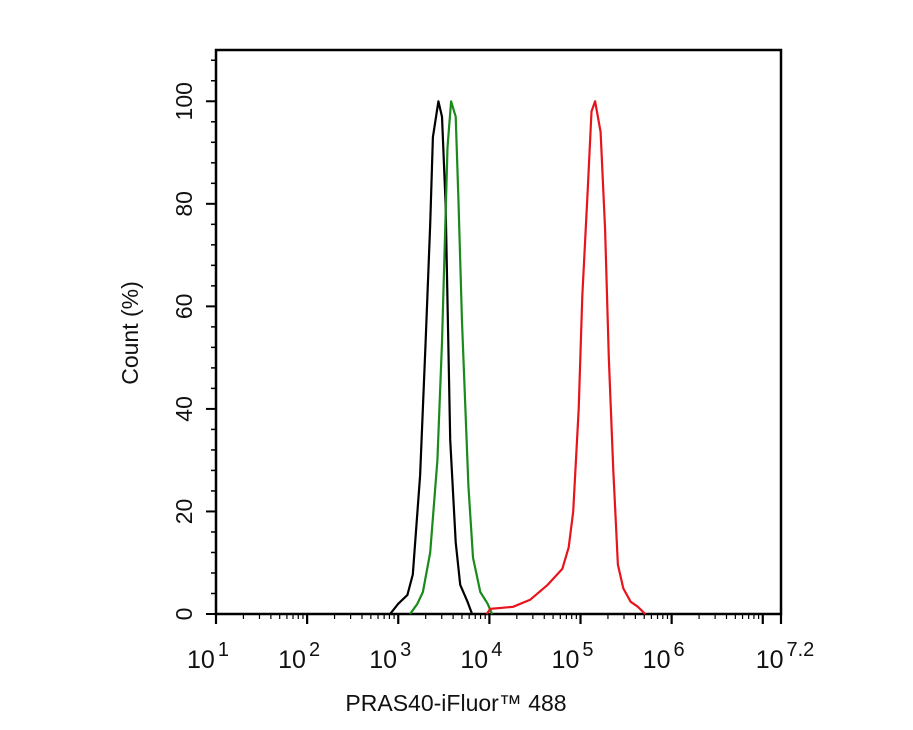  I want to click on x-tick-label: 10 4, so click(481, 656).